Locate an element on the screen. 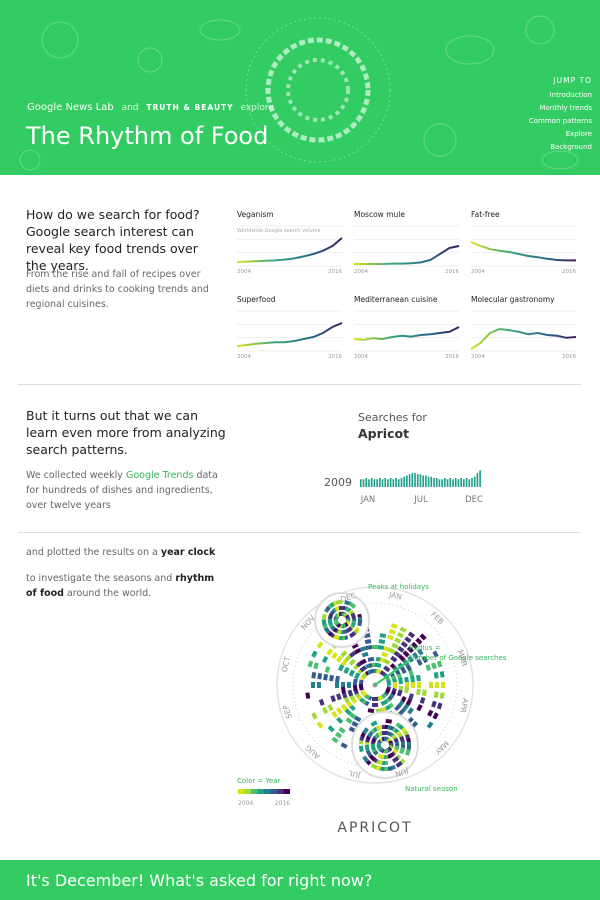 Image resolution: width=600 pixels, height=900 pixels. trends-link: Google Trends is located at coordinates (159, 475).